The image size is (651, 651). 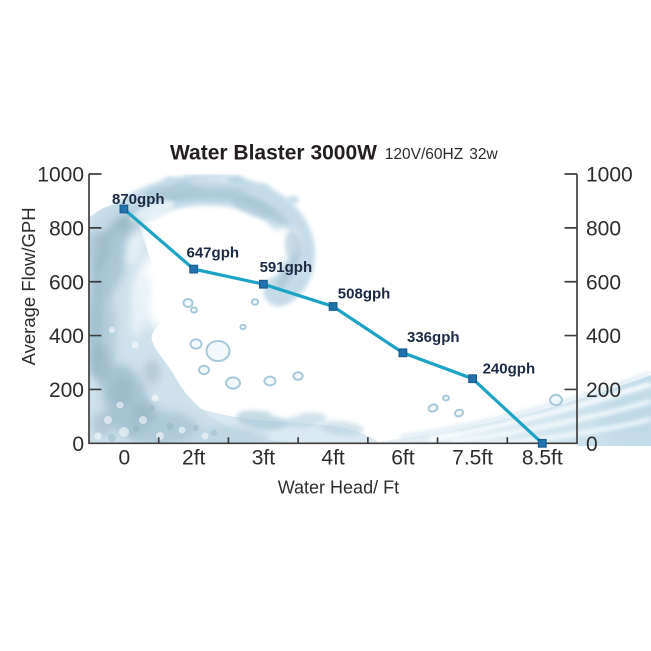 I want to click on svg-text: Water Head/ Ft, so click(x=338, y=488).